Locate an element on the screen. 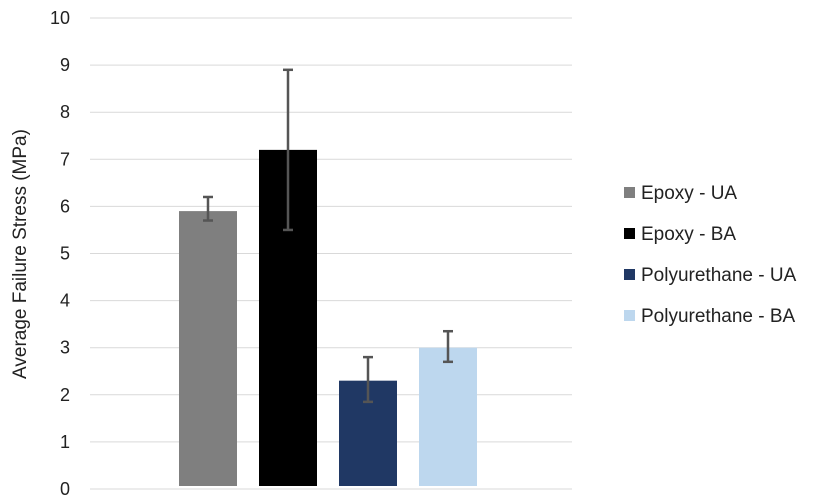 The image size is (840, 498). legend-label: Polyurethane - UA is located at coordinates (719, 275).